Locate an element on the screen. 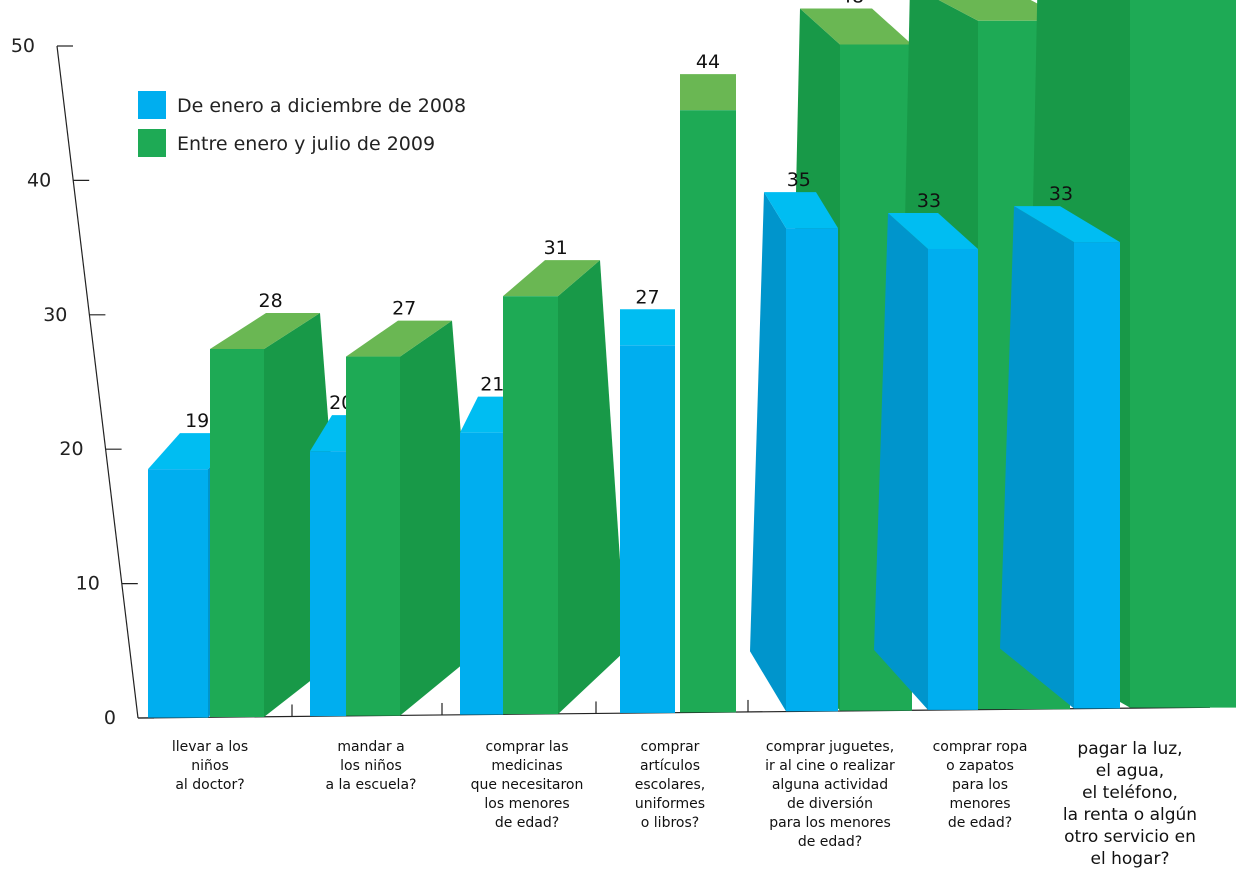 Image resolution: width=1259 pixels, height=884 pixels. data-label: 48 is located at coordinates (852, 3).